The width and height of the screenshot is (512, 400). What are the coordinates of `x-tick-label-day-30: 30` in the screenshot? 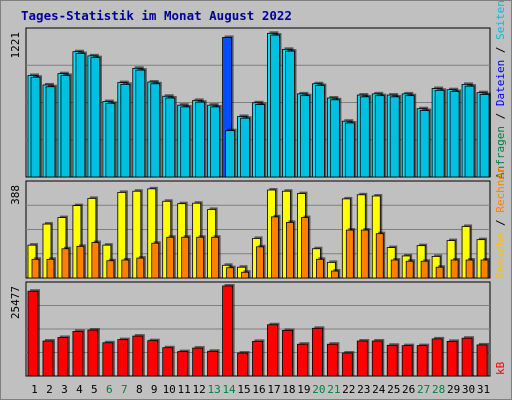 It's located at (468, 389).